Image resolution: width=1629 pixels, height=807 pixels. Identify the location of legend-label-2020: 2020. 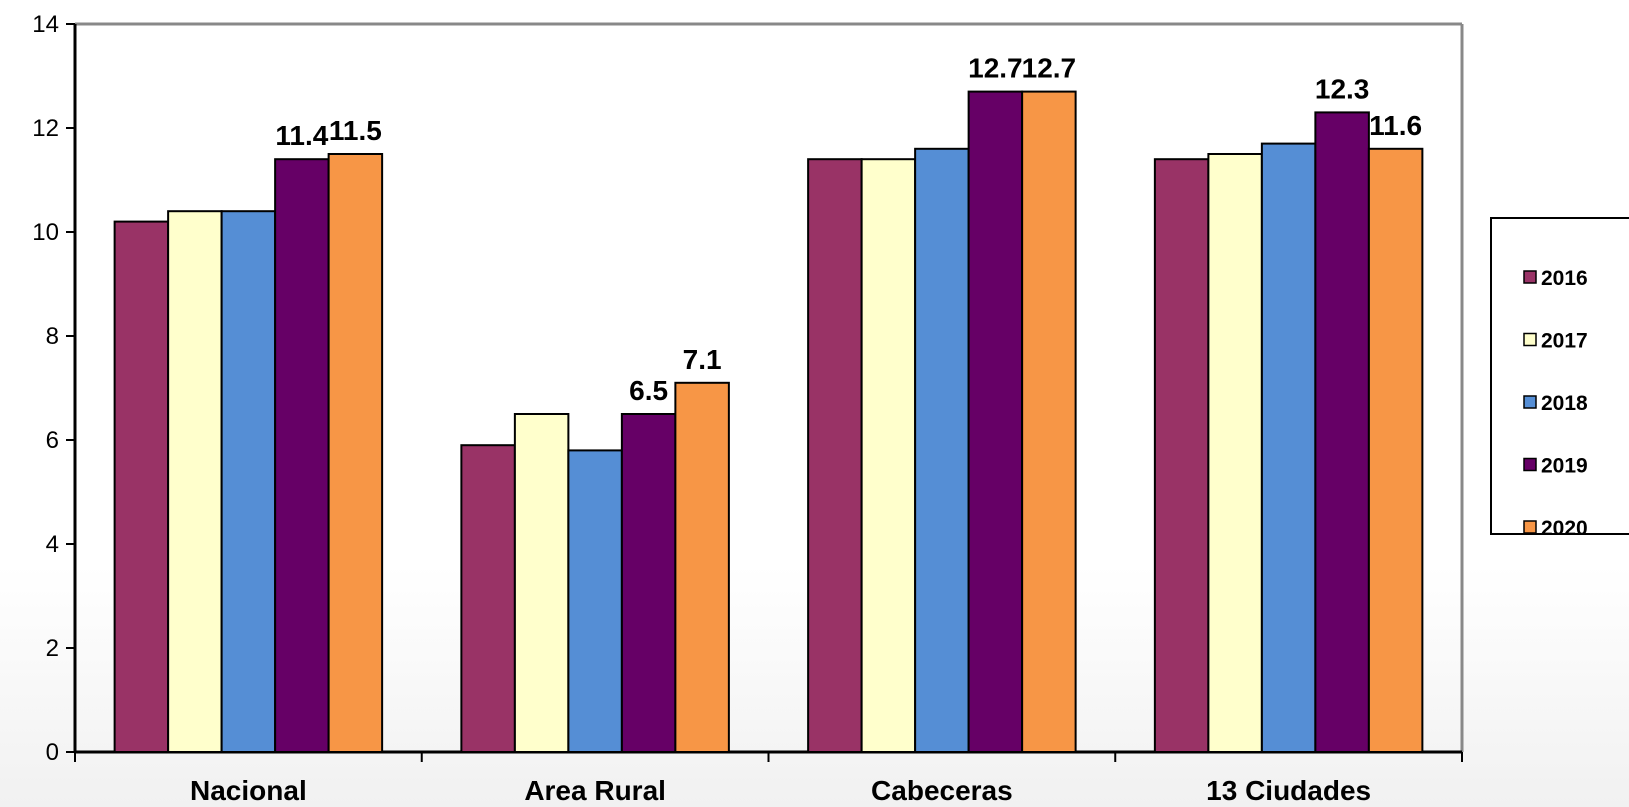
(1564, 528).